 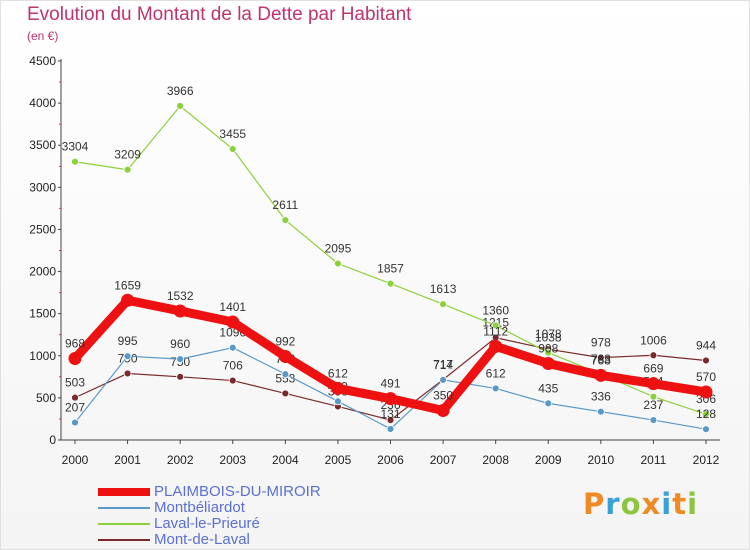 What do you see at coordinates (548, 388) in the screenshot?
I see `data-label: 435` at bounding box center [548, 388].